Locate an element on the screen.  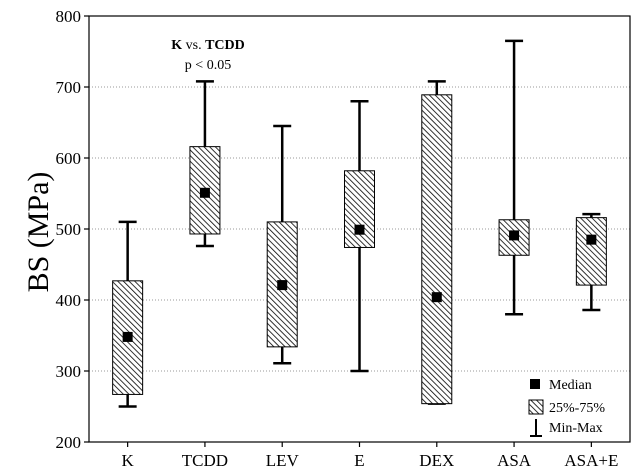
box-k is located at coordinates (128, 314).